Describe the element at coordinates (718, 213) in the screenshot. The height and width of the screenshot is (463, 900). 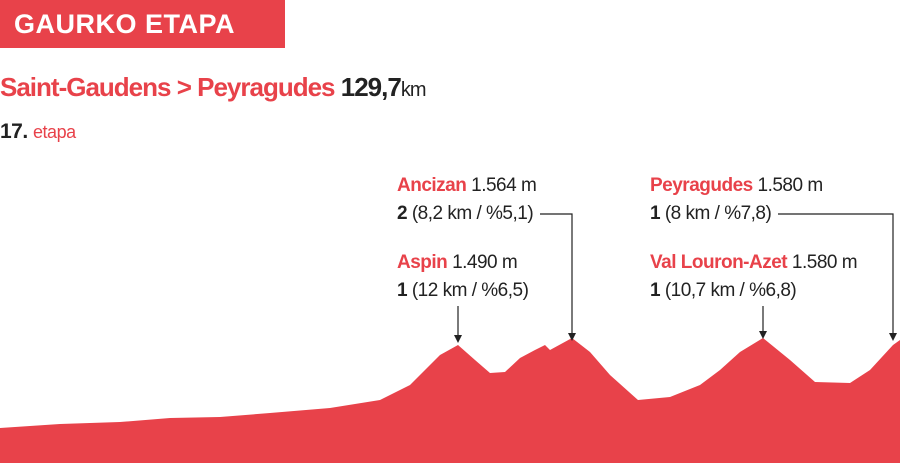
I see `climb-detail: (8 km / %7,8)` at that location.